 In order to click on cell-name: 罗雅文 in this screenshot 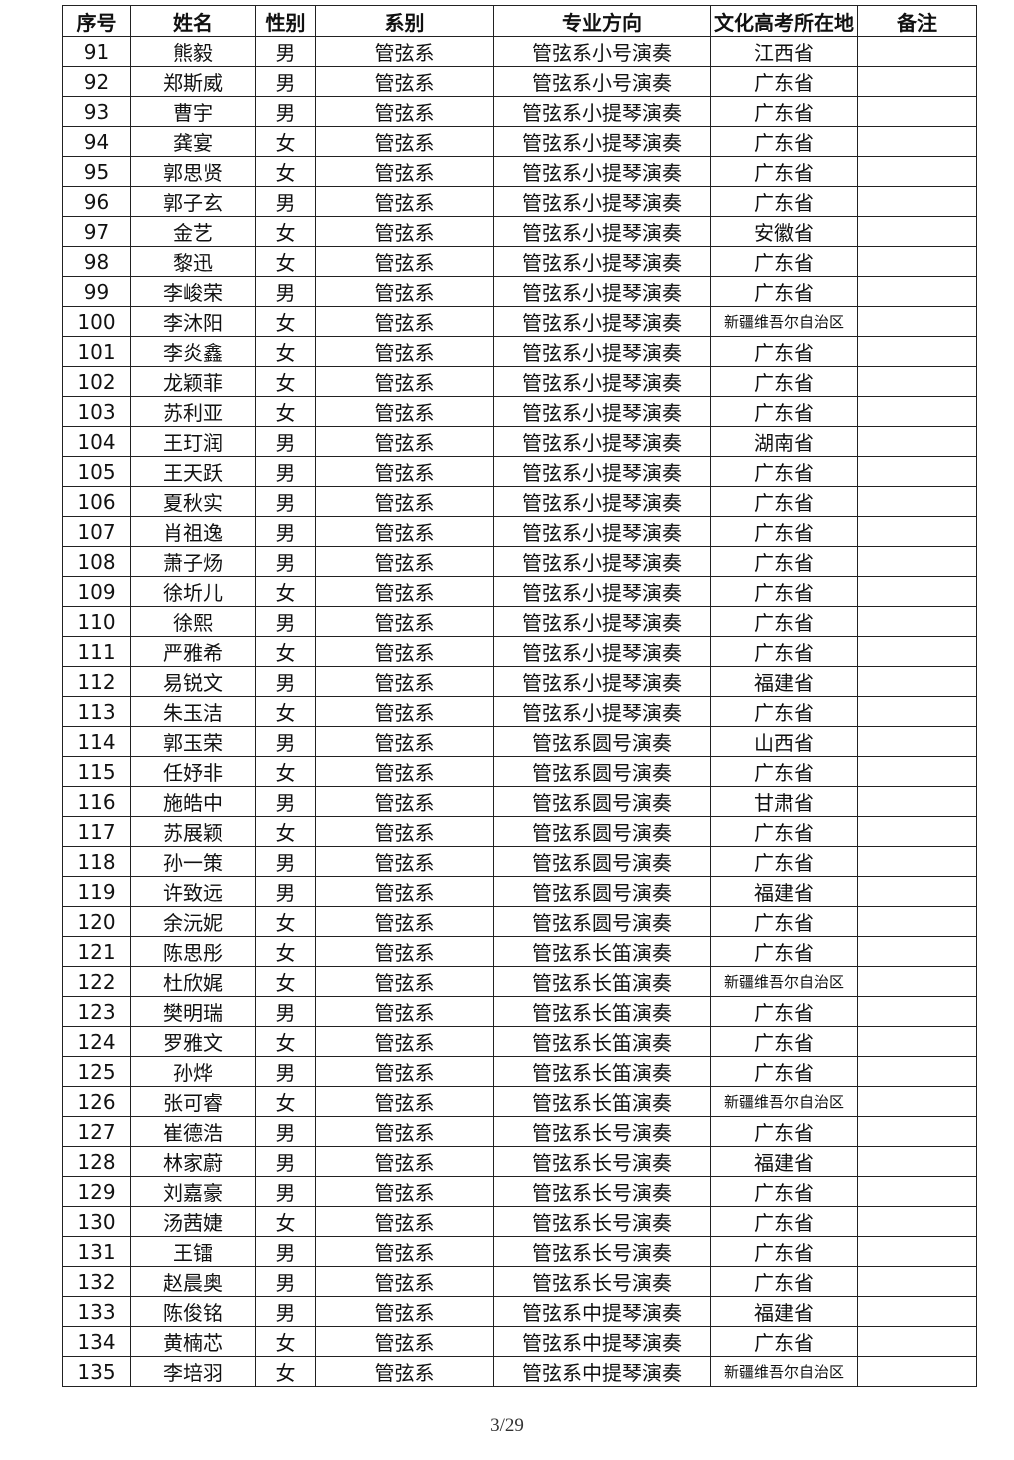, I will do `click(193, 1041)`.